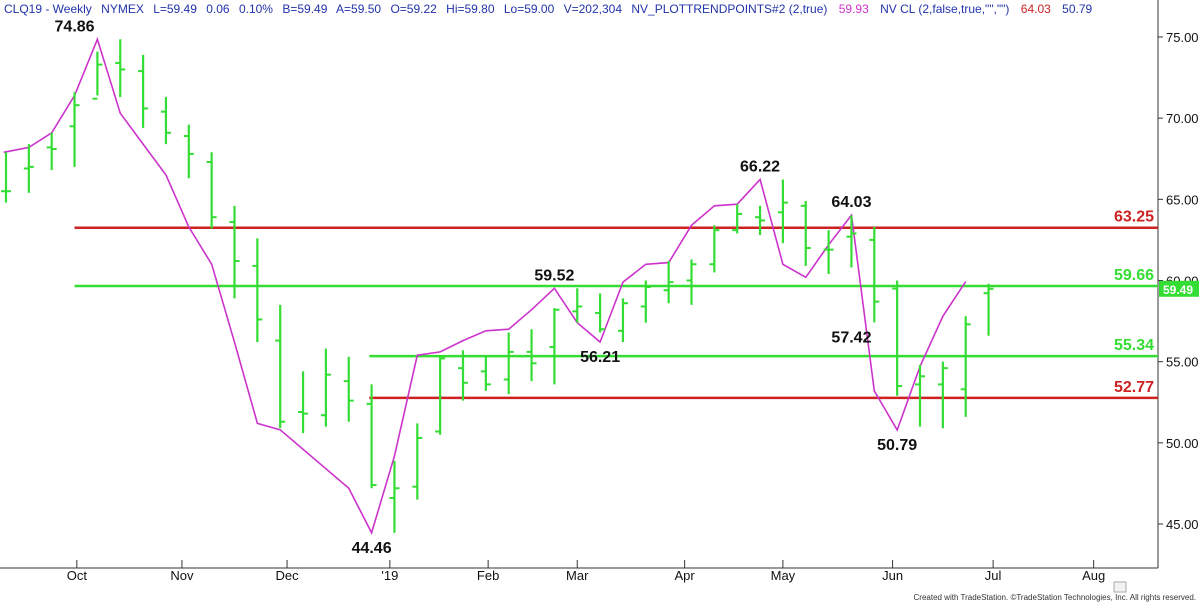  Describe the element at coordinates (389, 575) in the screenshot. I see `time-tick-label: '19` at that location.